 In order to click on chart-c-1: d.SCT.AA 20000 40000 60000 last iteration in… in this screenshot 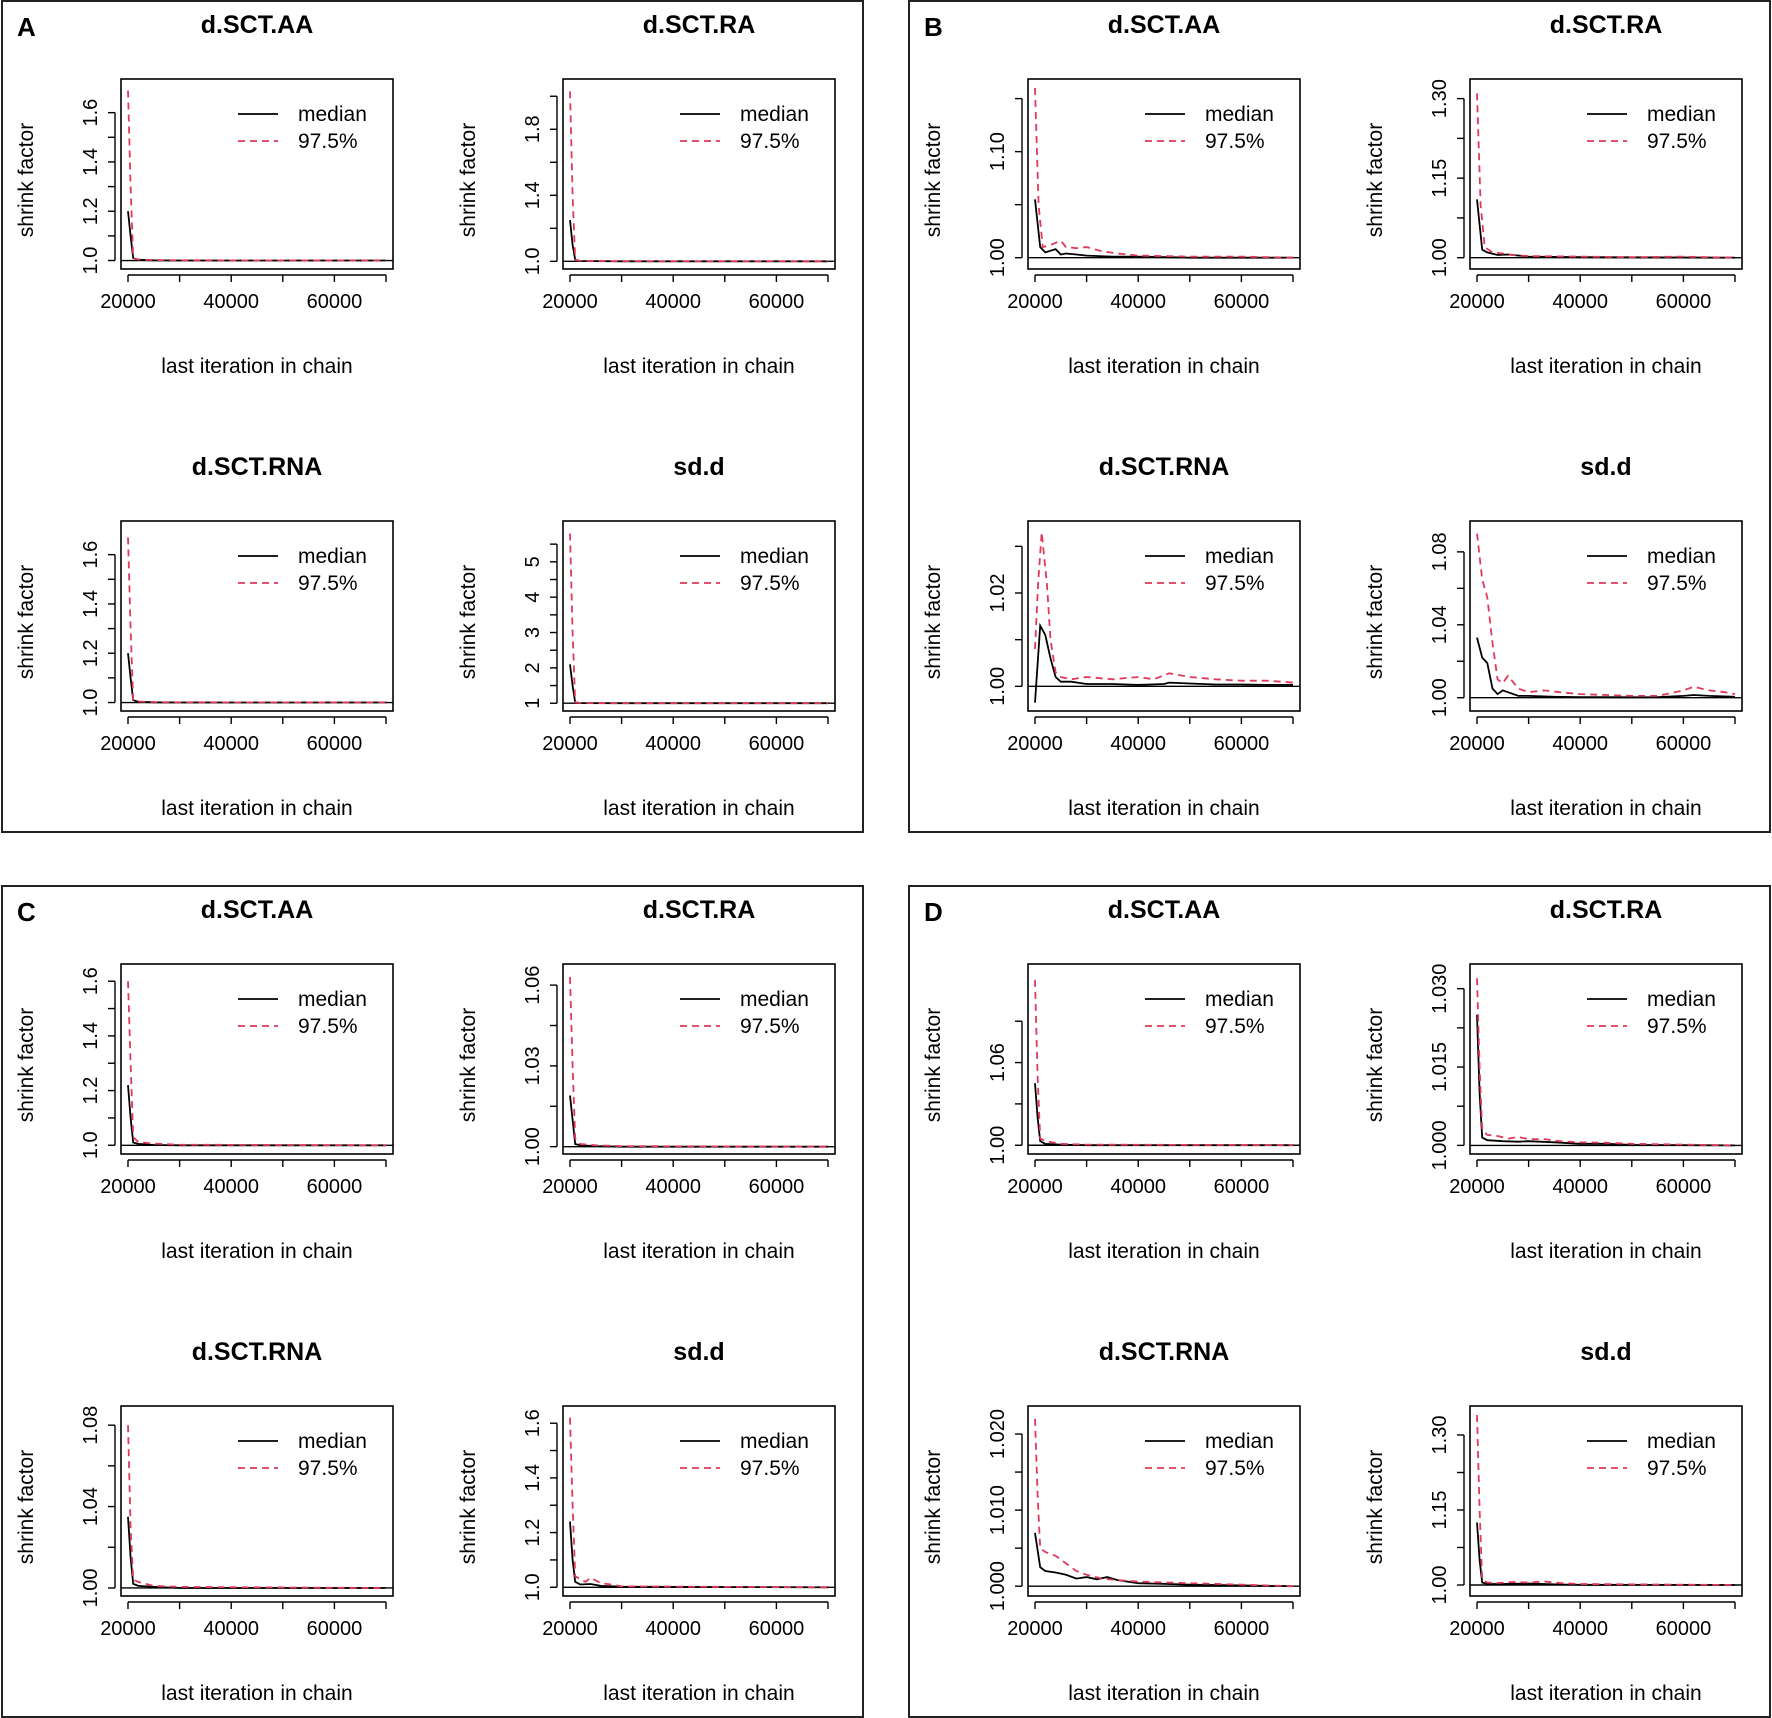, I will do `click(204, 1079)`.